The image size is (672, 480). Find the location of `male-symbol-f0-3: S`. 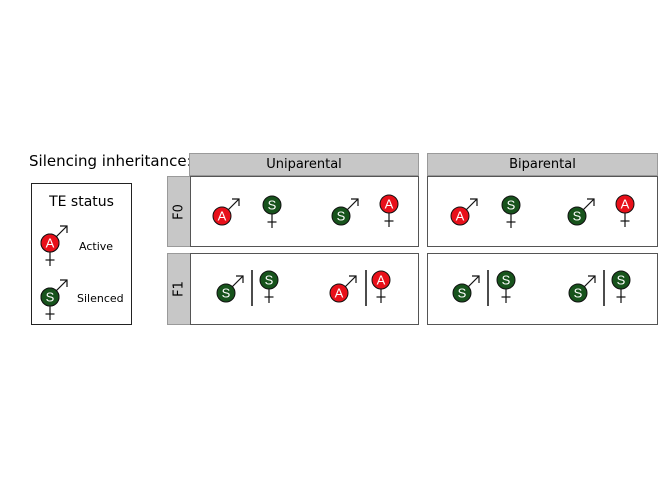

male-symbol-f0-3: S is located at coordinates (581, 212).